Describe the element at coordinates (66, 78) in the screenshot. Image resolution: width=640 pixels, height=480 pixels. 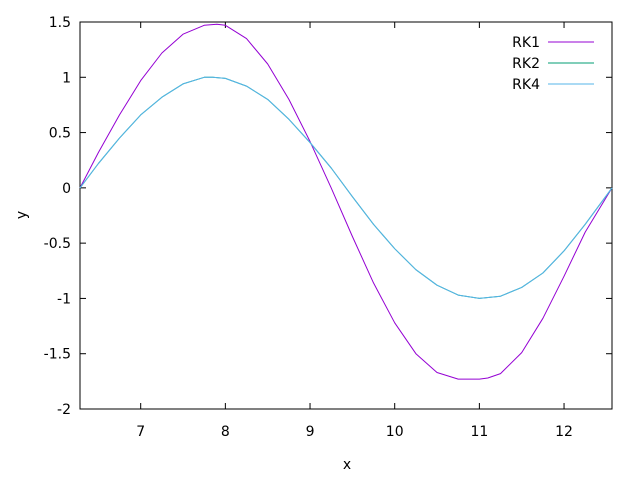
I see `y-tick-label: 1` at that location.